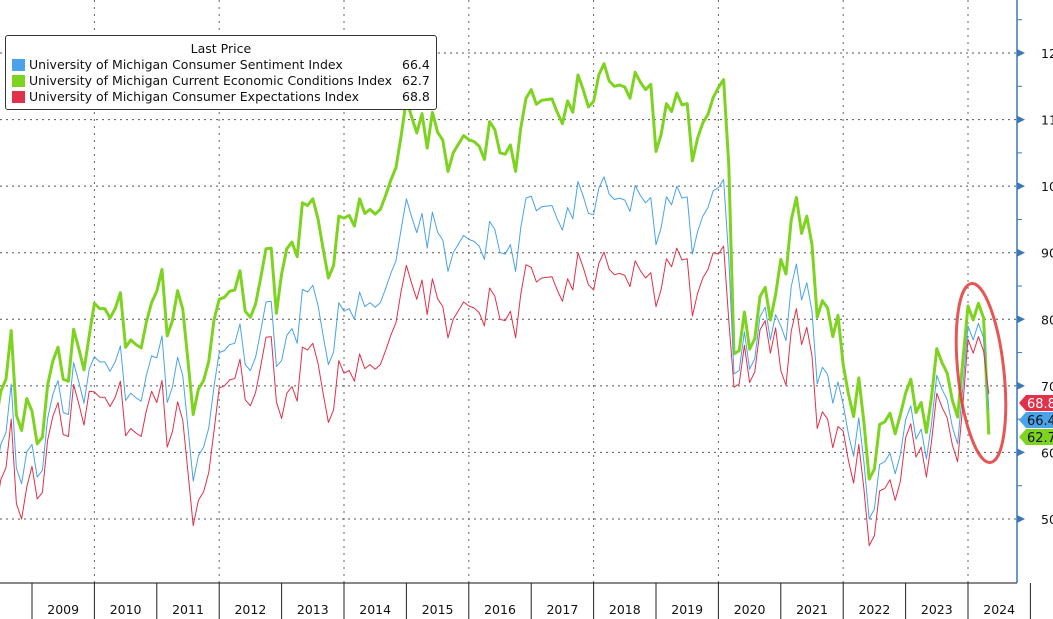 The image size is (1053, 619). What do you see at coordinates (562, 609) in the screenshot?
I see `x-tick-label: 2017` at bounding box center [562, 609].